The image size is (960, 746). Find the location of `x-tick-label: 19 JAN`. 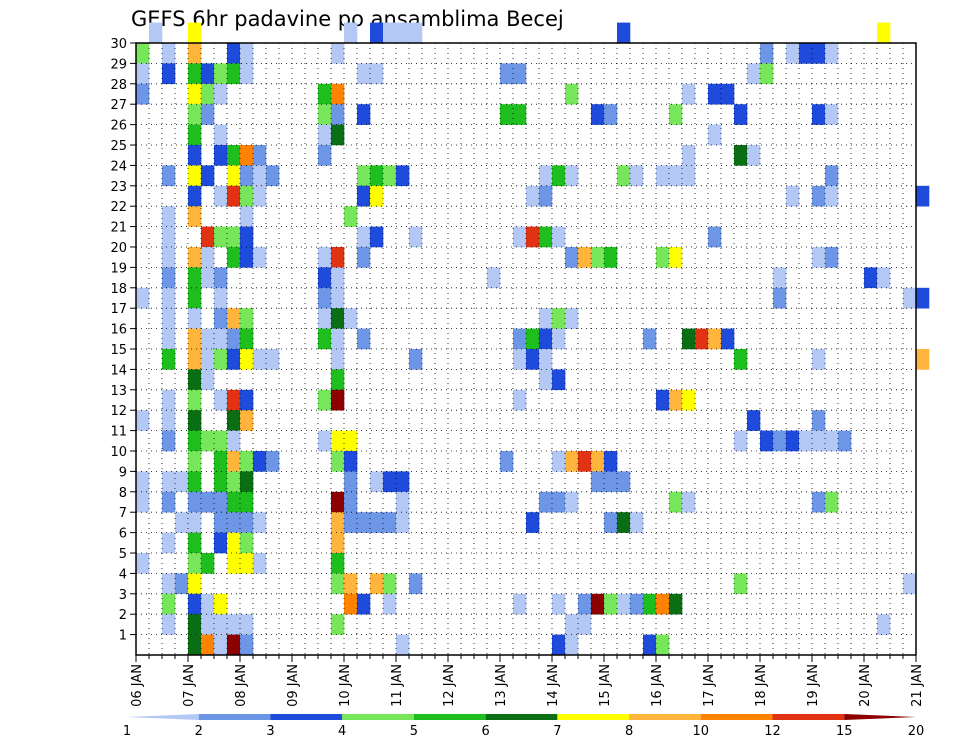

x-tick-label: 19 JAN is located at coordinates (813, 685).